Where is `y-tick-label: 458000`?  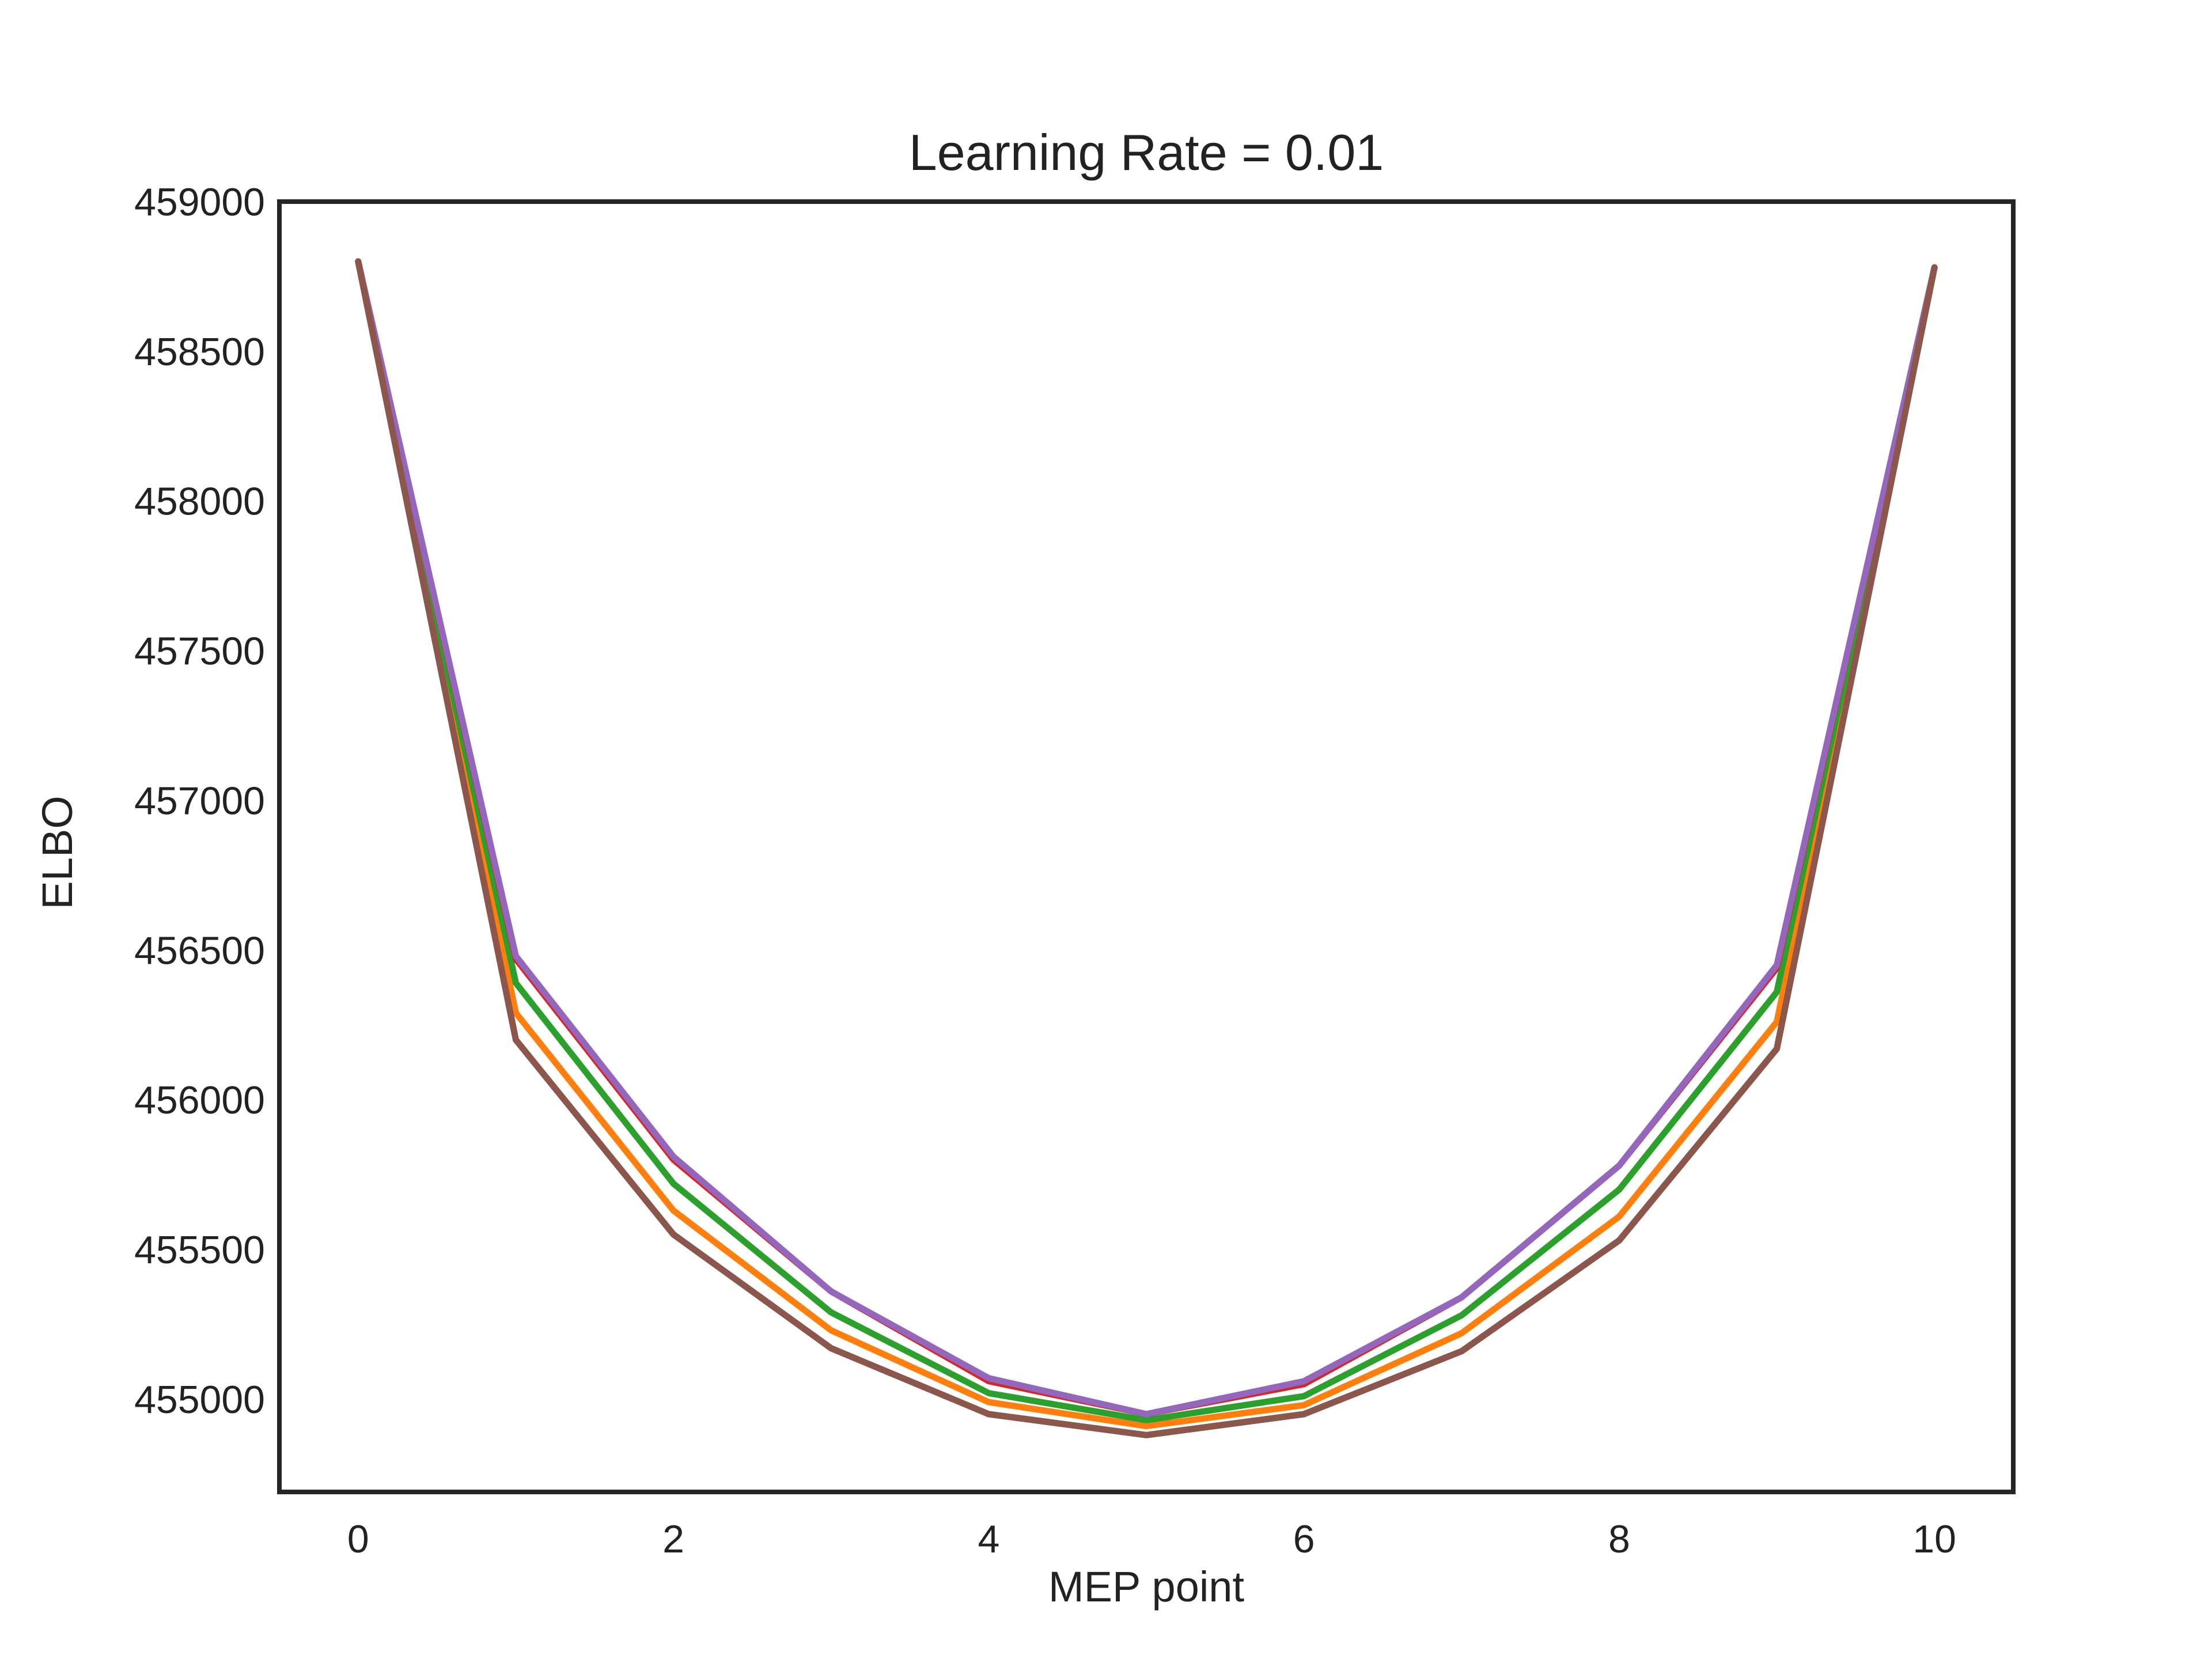 y-tick-label: 458000 is located at coordinates (199, 502).